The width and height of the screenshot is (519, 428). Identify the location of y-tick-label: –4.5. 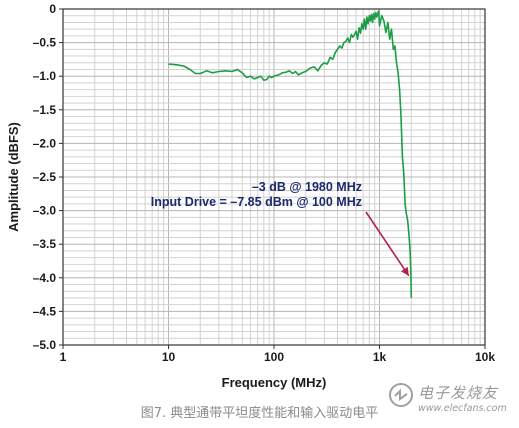
(45, 311).